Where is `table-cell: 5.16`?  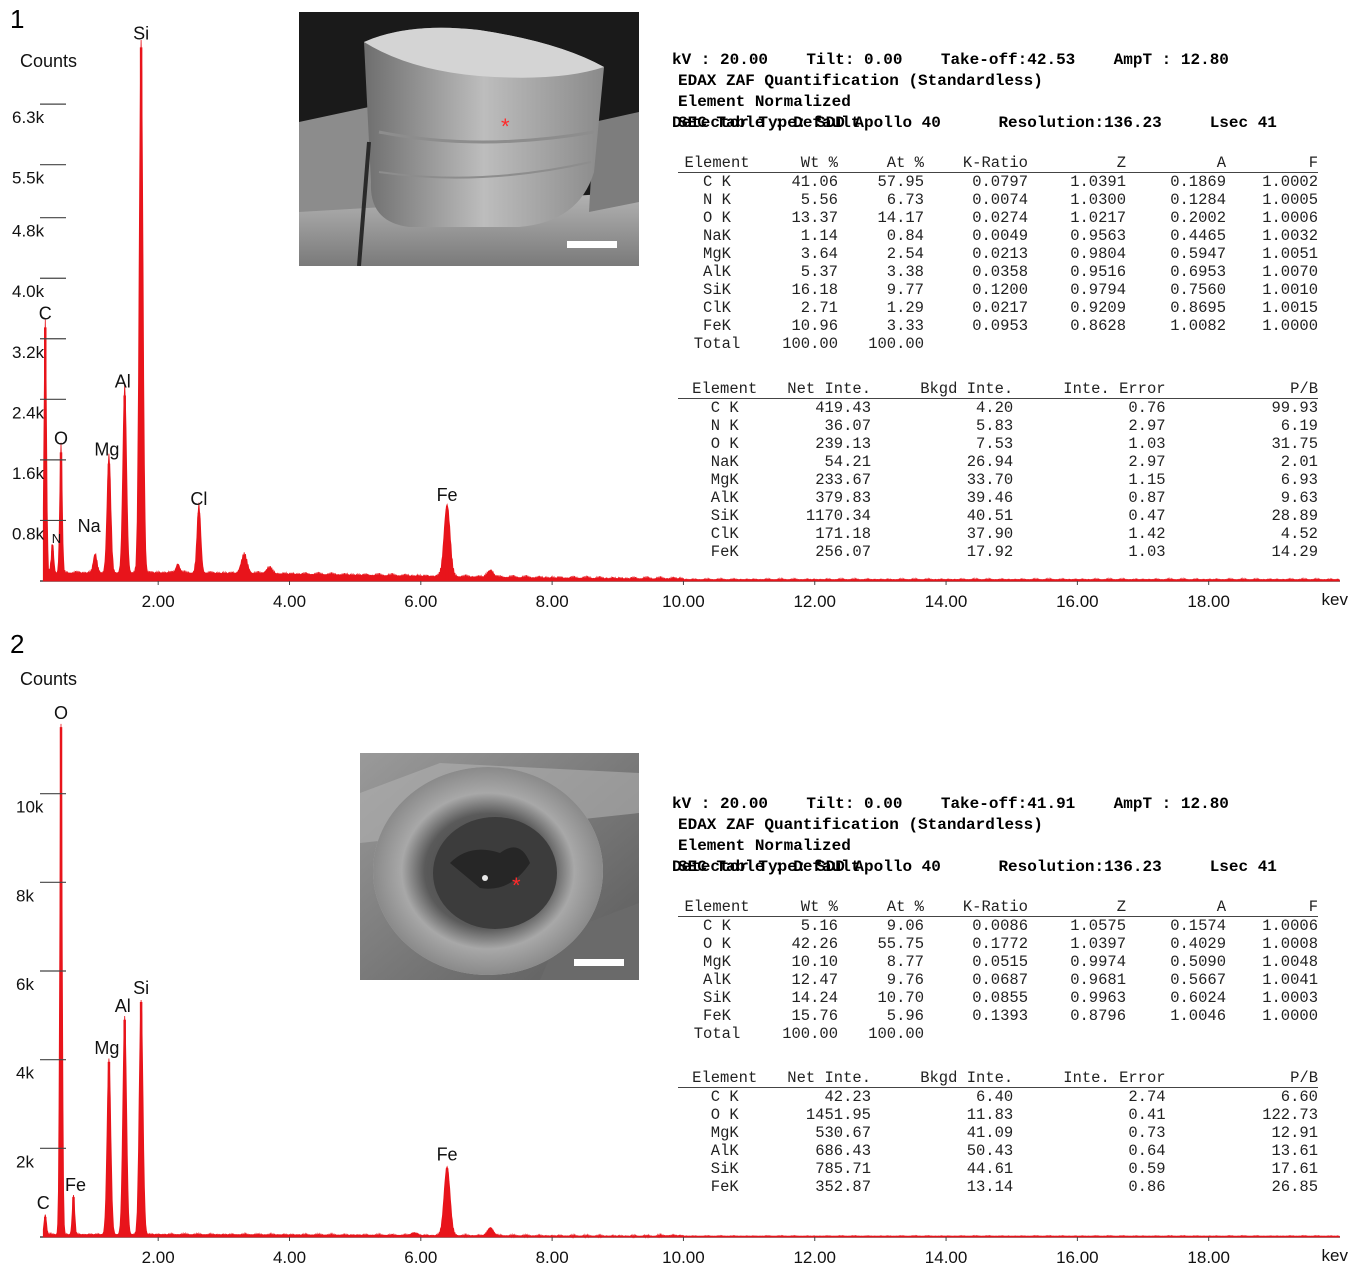
table-cell: 5.16 is located at coordinates (819, 926).